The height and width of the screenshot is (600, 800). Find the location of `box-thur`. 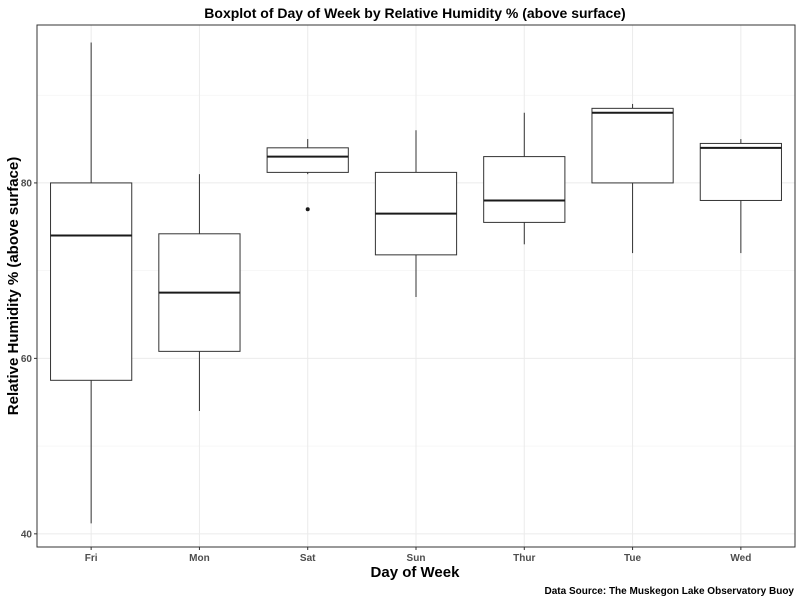

box-thur is located at coordinates (524, 178).